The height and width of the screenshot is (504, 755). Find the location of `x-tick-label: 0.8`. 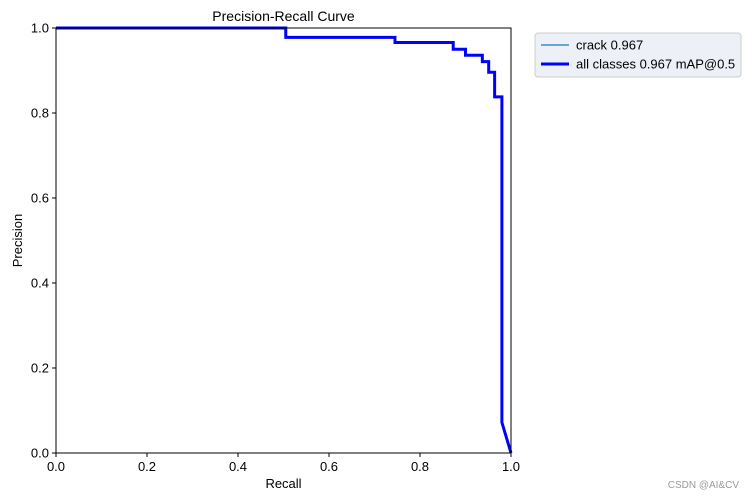

x-tick-label: 0.8 is located at coordinates (420, 466).